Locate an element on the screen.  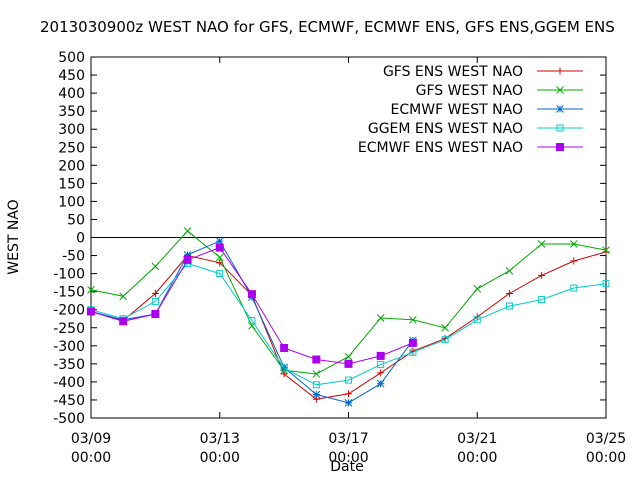
x-tick-label: 03/13 is located at coordinates (220, 439).